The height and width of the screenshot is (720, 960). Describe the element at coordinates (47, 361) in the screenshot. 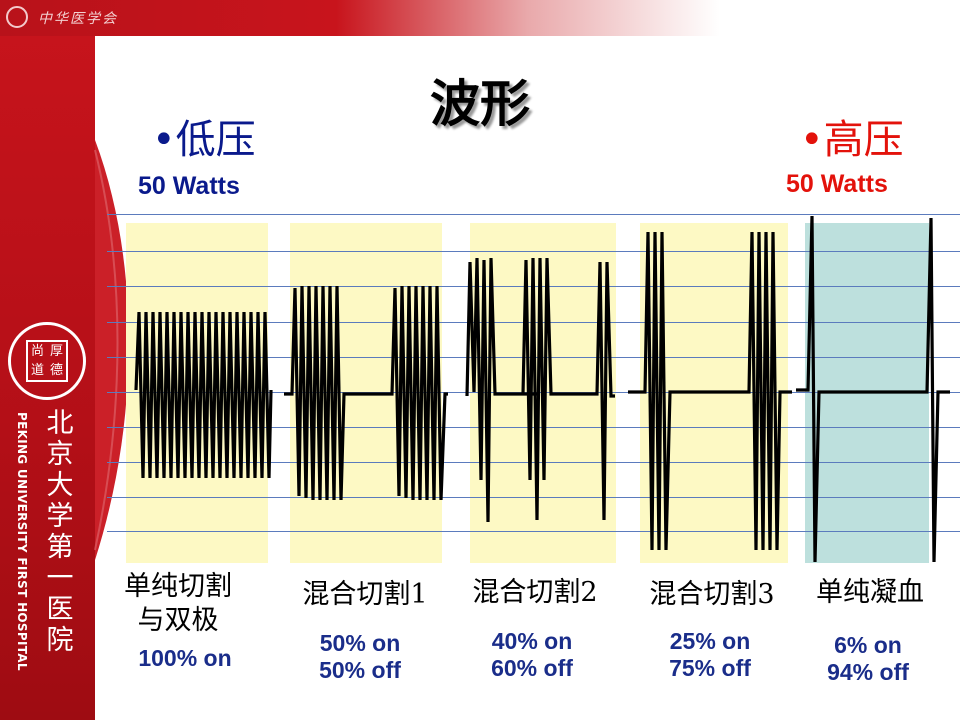

I see `hospital-seal-icon: 尚 厚 道 德` at that location.